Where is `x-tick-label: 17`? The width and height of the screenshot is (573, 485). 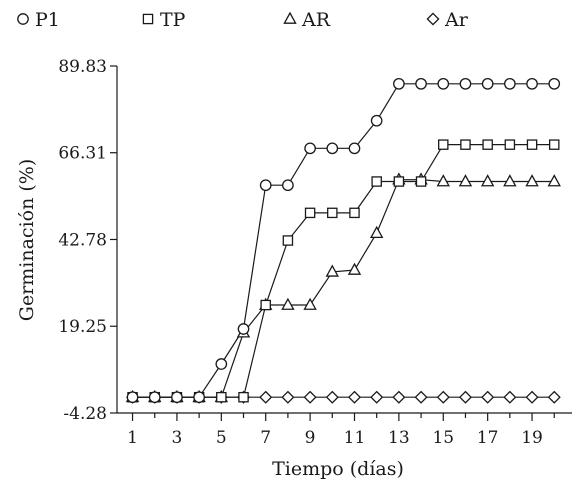 x-tick-label: 17 is located at coordinates (488, 438).